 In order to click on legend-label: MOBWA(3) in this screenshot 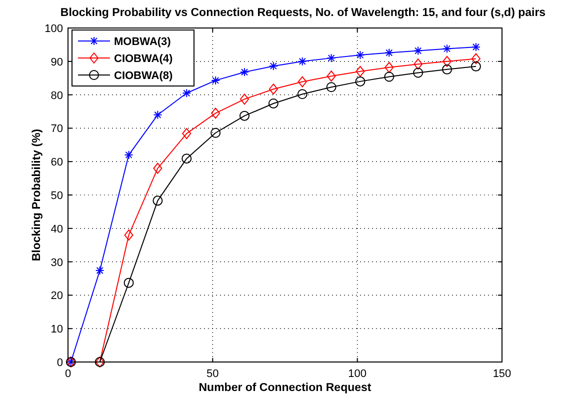, I will do `click(143, 42)`.